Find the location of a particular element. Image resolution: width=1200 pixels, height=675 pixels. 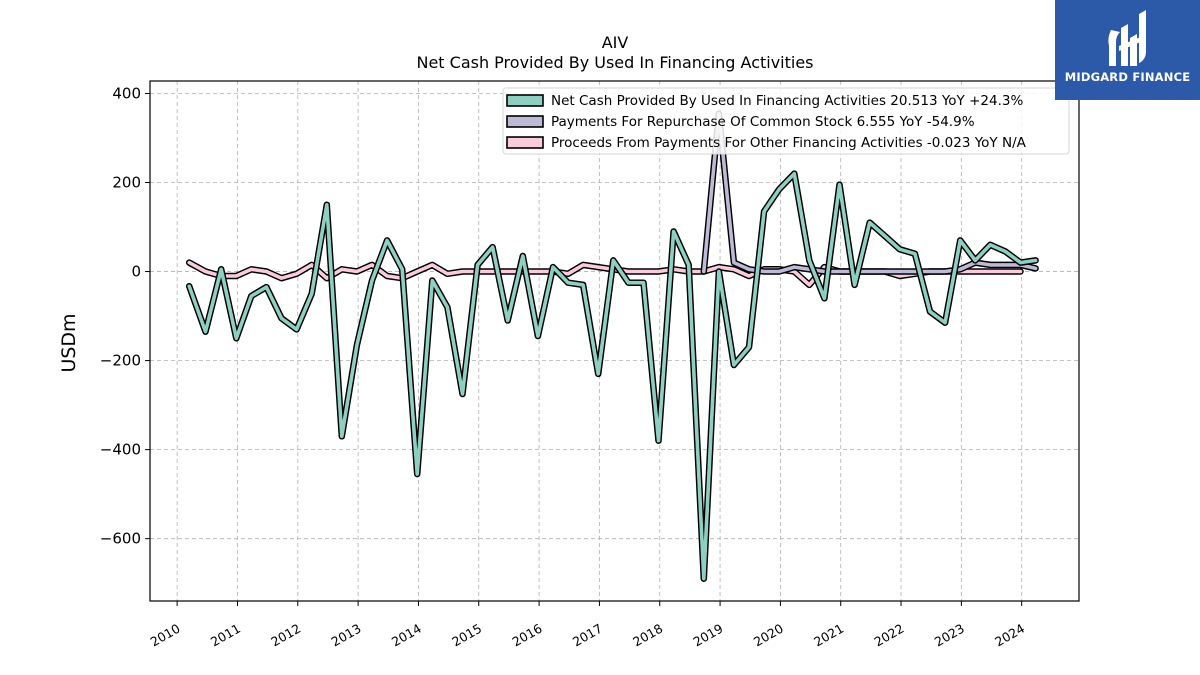

y-tick-label: 0 is located at coordinates (136, 272).